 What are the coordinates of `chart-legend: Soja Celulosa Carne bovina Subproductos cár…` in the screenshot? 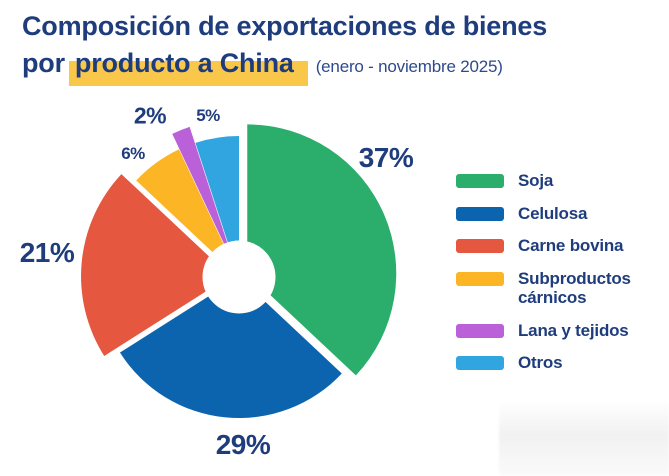 It's located at (558, 272).